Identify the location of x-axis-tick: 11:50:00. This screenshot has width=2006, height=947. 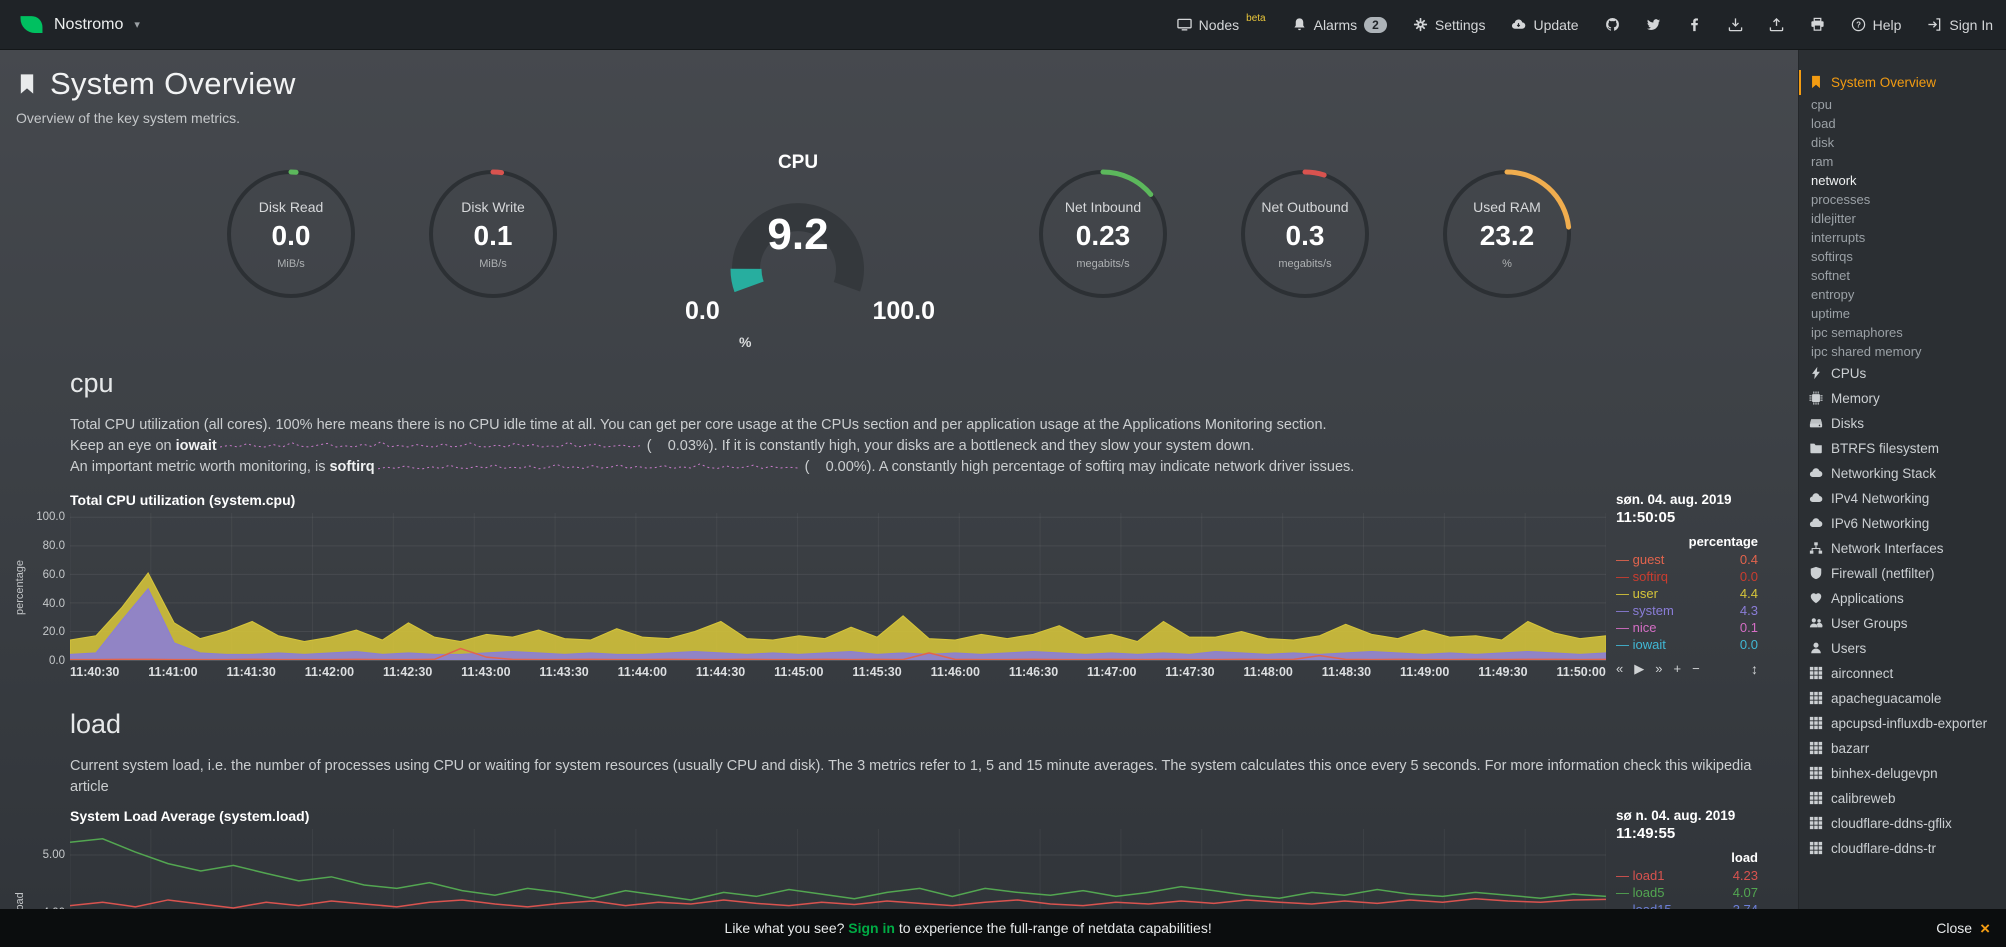
(1581, 672).